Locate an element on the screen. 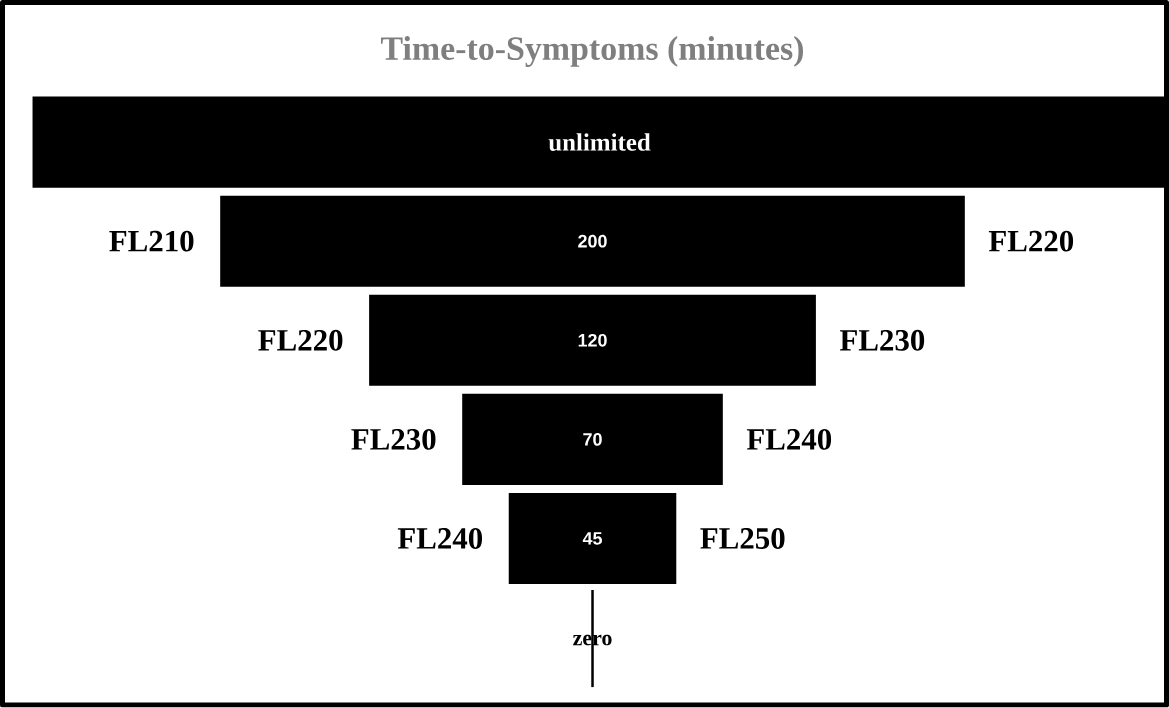 The image size is (1169, 708). text: Time-to-Symptoms (minutes) is located at coordinates (592, 52).